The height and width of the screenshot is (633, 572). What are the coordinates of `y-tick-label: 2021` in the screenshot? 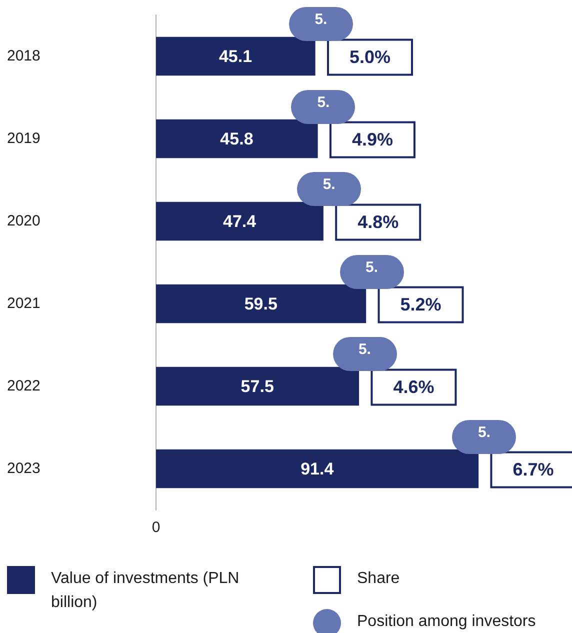 It's located at (23, 303).